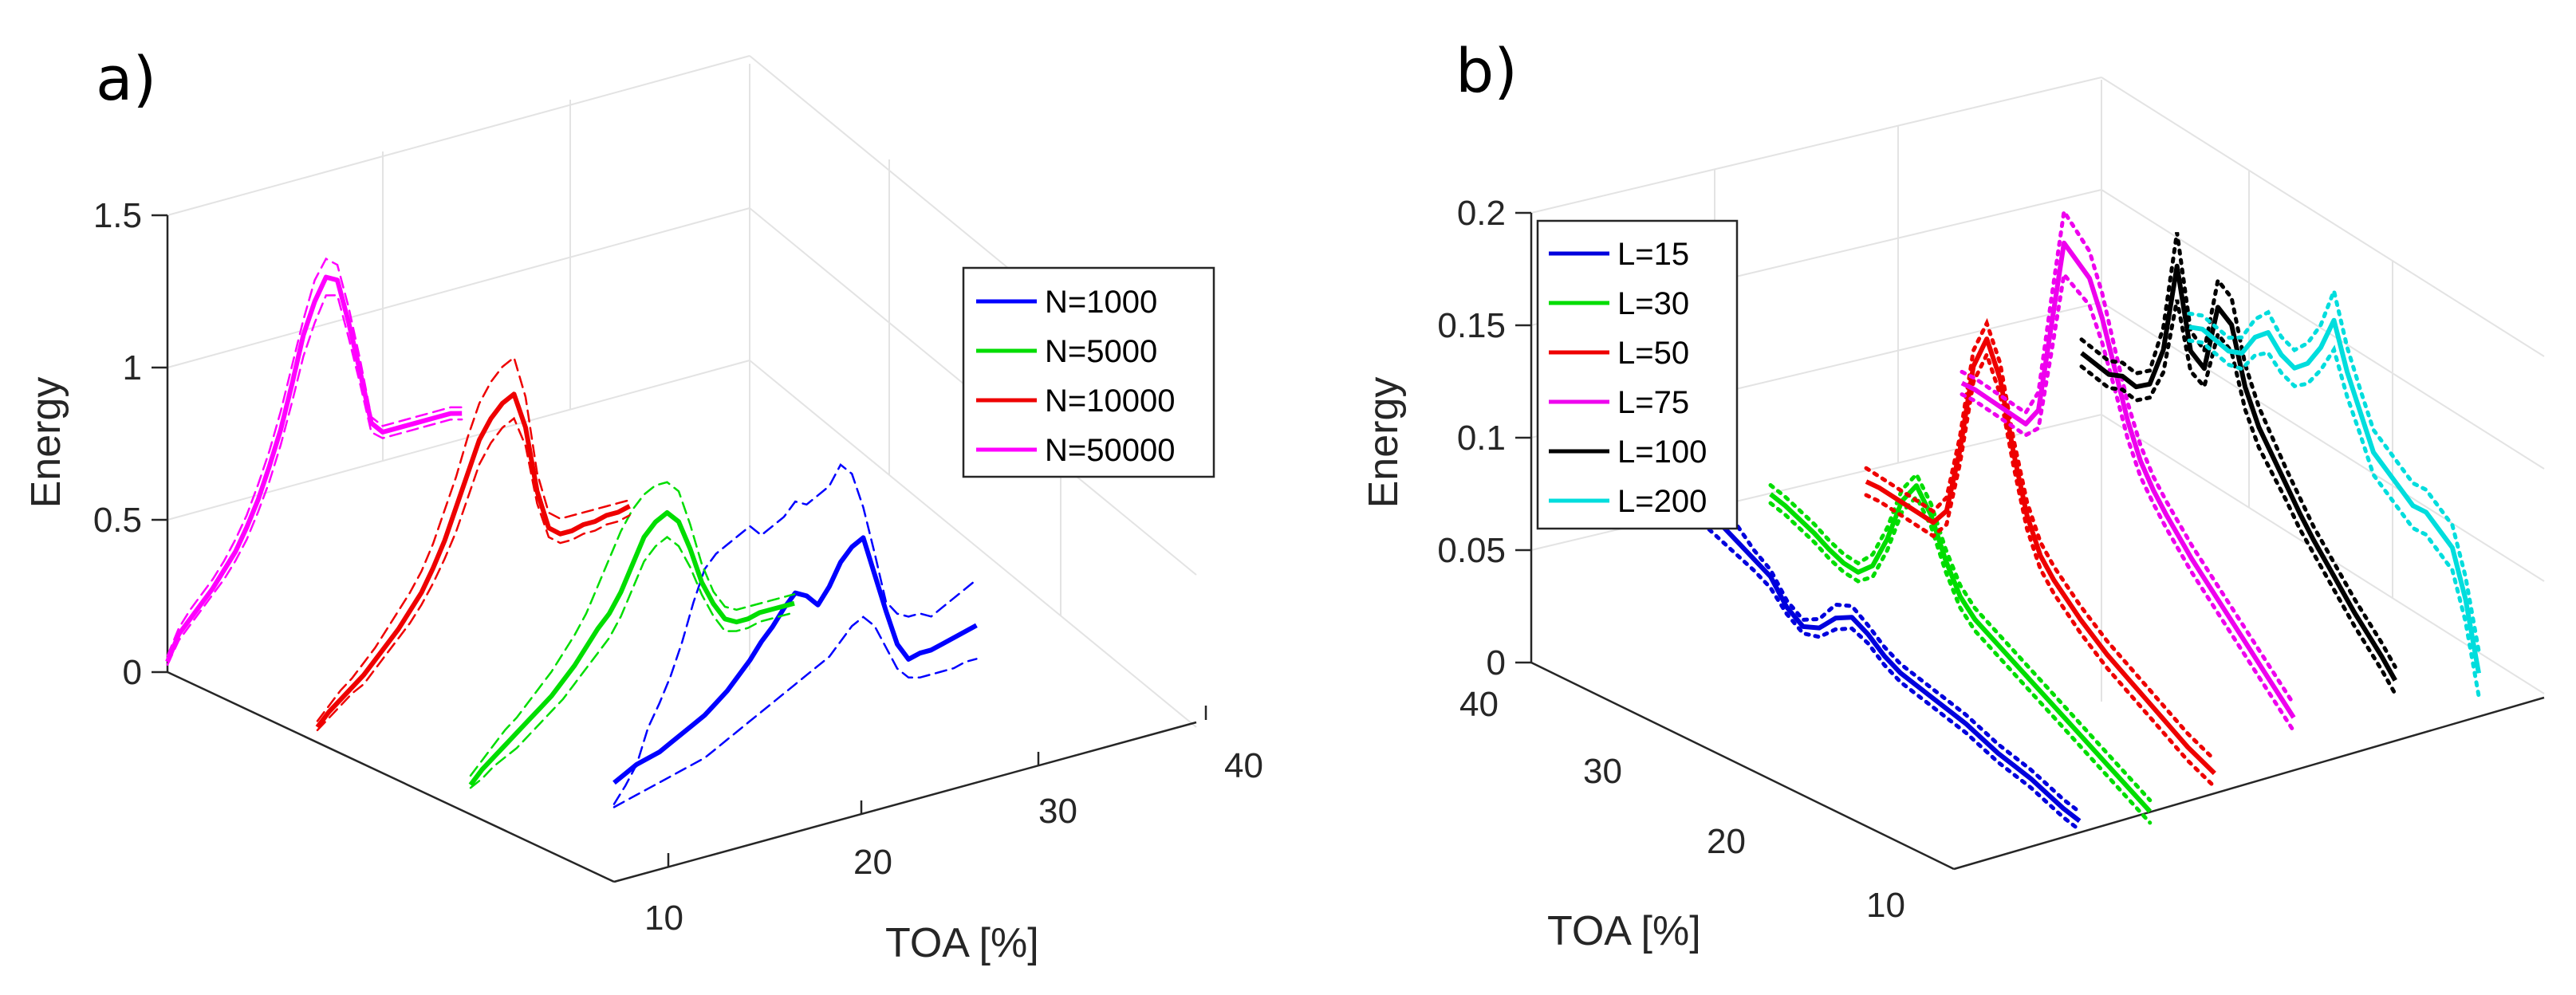 The height and width of the screenshot is (995, 2576). What do you see at coordinates (132, 673) in the screenshot?
I see `panel-a-z-tick: 0` at bounding box center [132, 673].